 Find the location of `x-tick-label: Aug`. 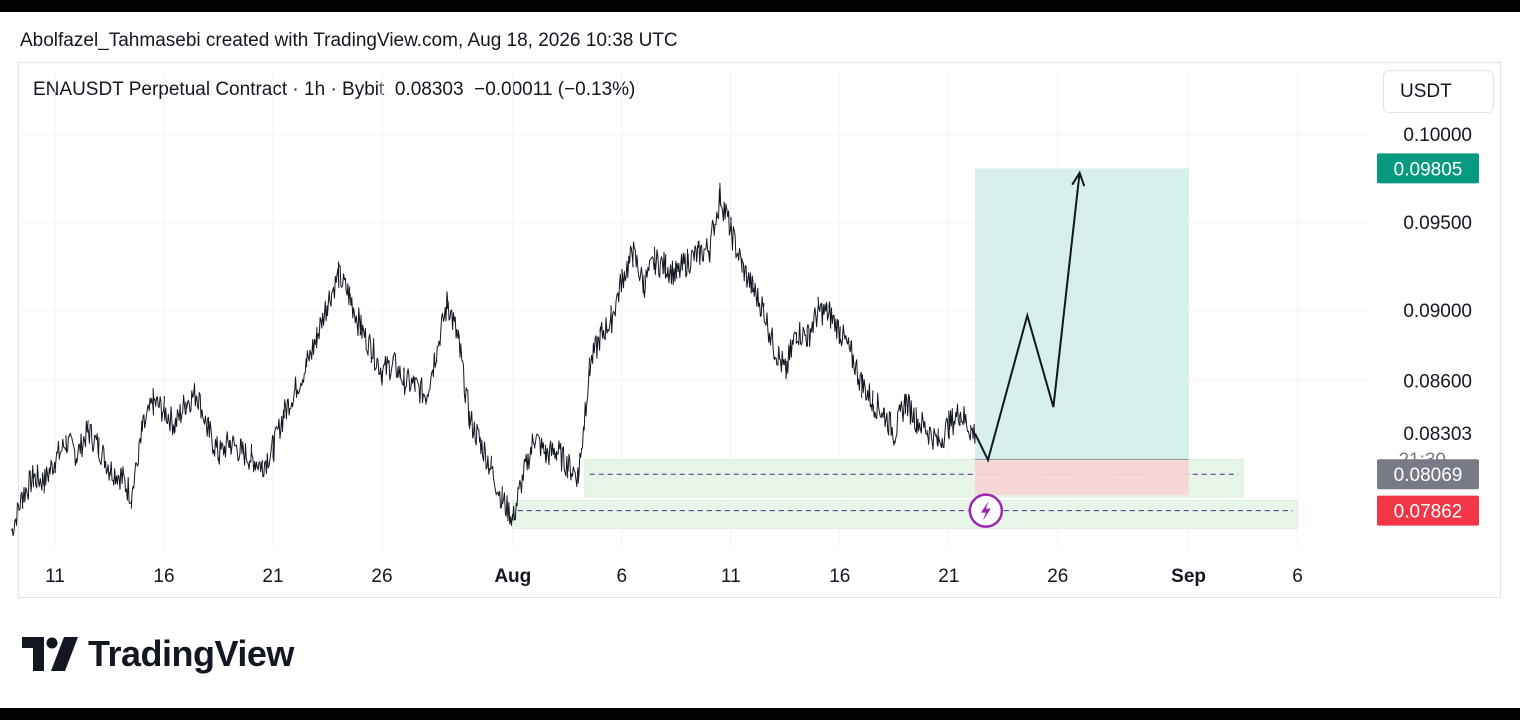

x-tick-label: Aug is located at coordinates (512, 576).